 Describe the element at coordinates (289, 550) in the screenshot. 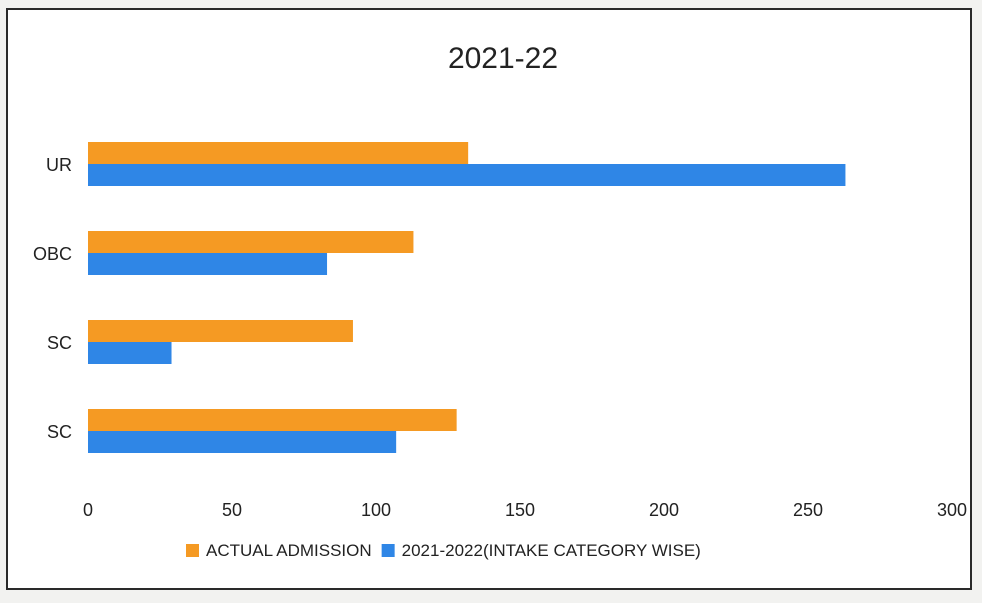

I see `legend-label: ACTUAL ADMISSION` at that location.